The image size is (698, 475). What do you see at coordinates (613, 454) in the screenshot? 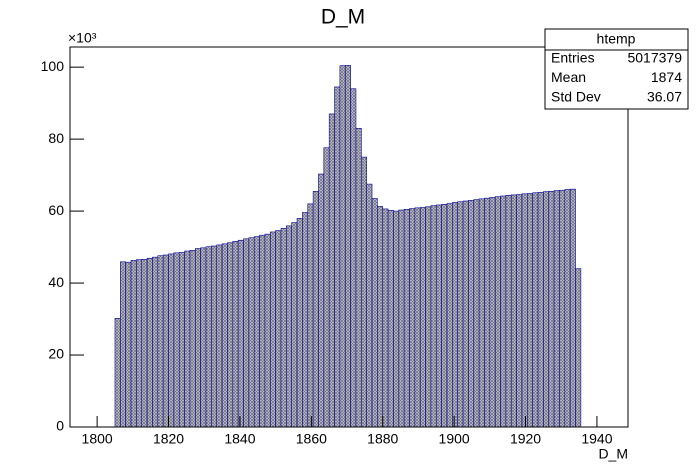
I see `x-axis-label: D_M` at bounding box center [613, 454].